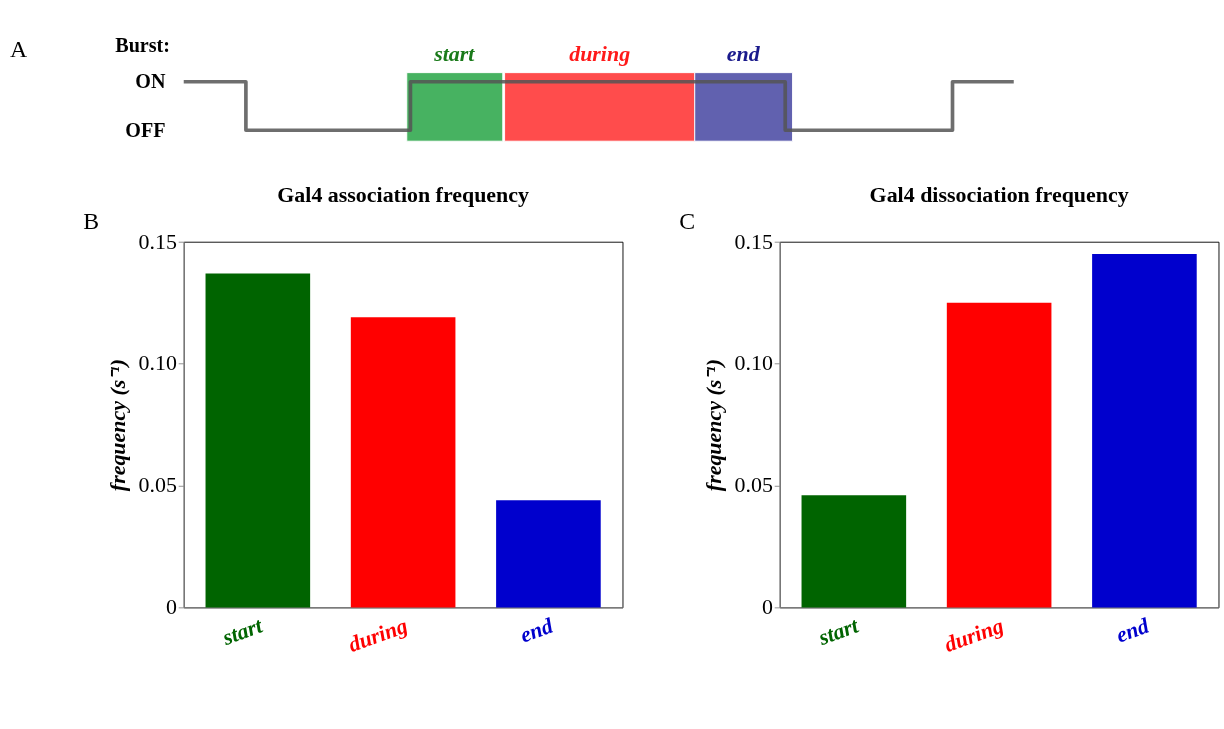 The image size is (1224, 729). Describe the element at coordinates (150, 81) in the screenshot. I see `text: ON` at that location.